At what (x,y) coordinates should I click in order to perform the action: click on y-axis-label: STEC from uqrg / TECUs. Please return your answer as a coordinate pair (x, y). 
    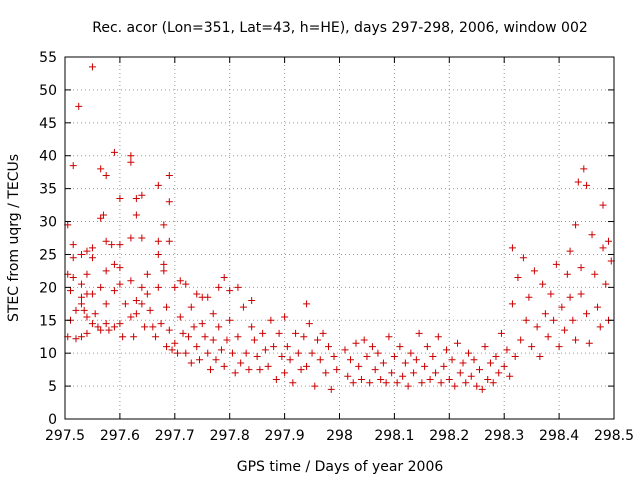
    Looking at the image, I should click on (14, 238).